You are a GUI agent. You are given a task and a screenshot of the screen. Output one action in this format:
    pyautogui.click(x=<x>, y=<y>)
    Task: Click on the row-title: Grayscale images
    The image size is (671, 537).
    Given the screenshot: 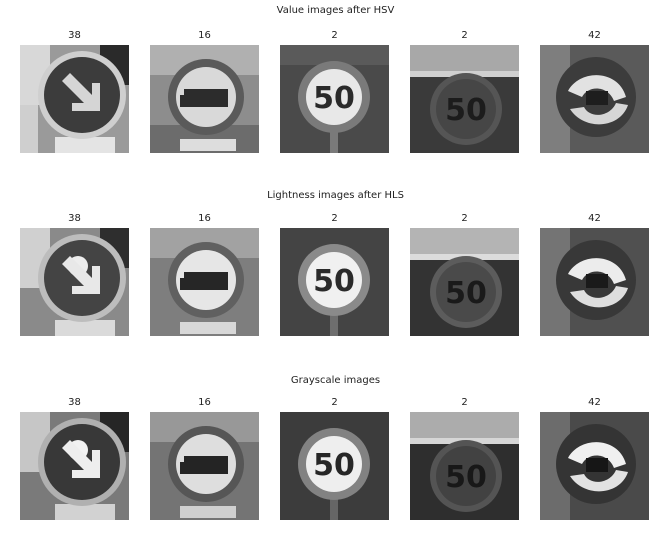 What is the action you would take?
    pyautogui.click(x=335, y=380)
    